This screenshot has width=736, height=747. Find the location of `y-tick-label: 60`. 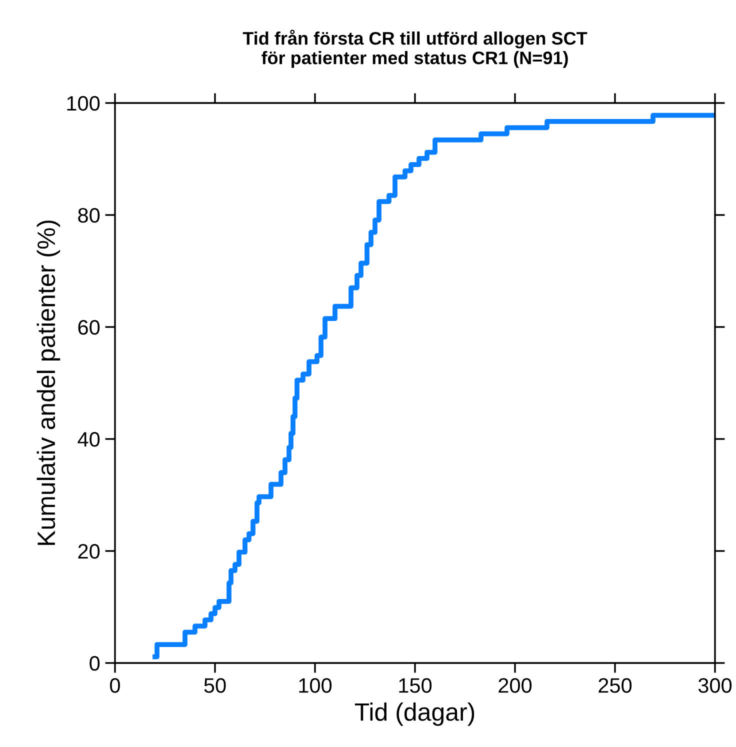

y-tick-label: 60 is located at coordinates (89, 327).